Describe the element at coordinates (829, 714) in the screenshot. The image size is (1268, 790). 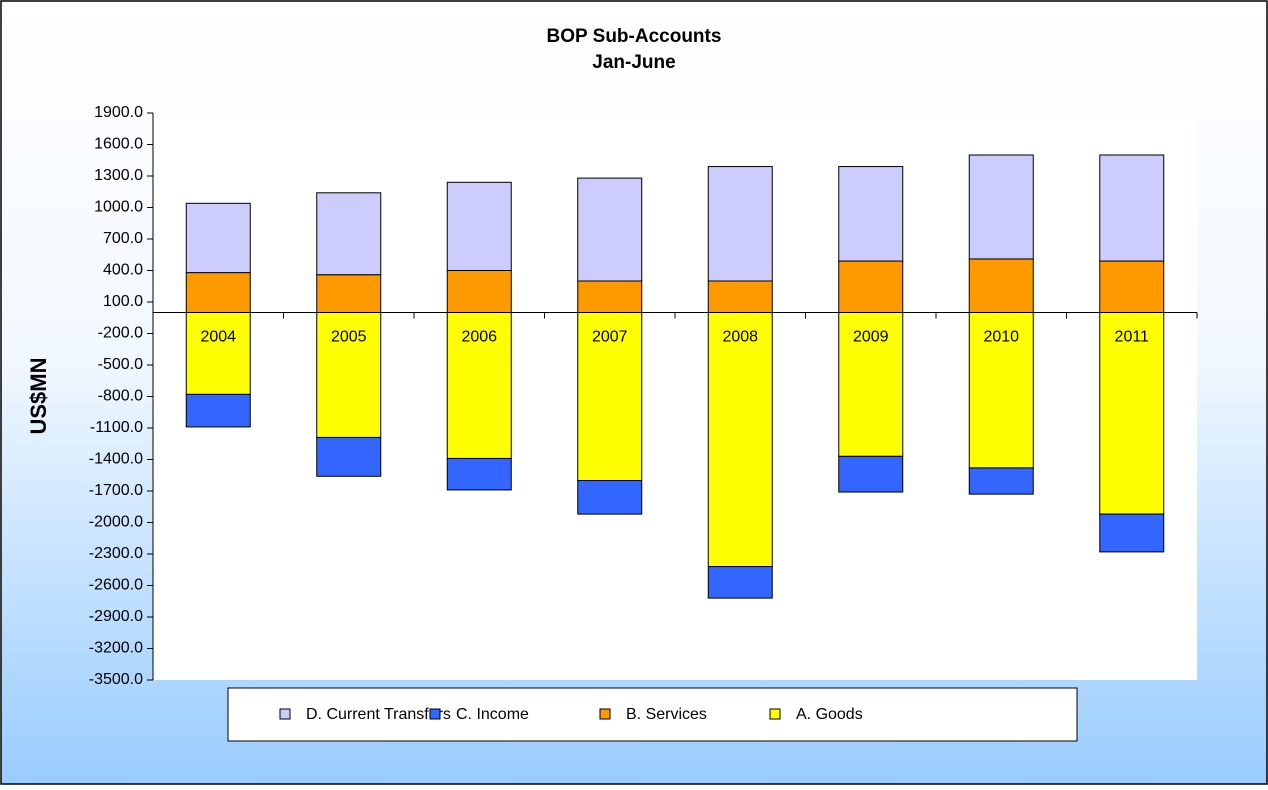
I see `legend-label: A. Goods` at that location.